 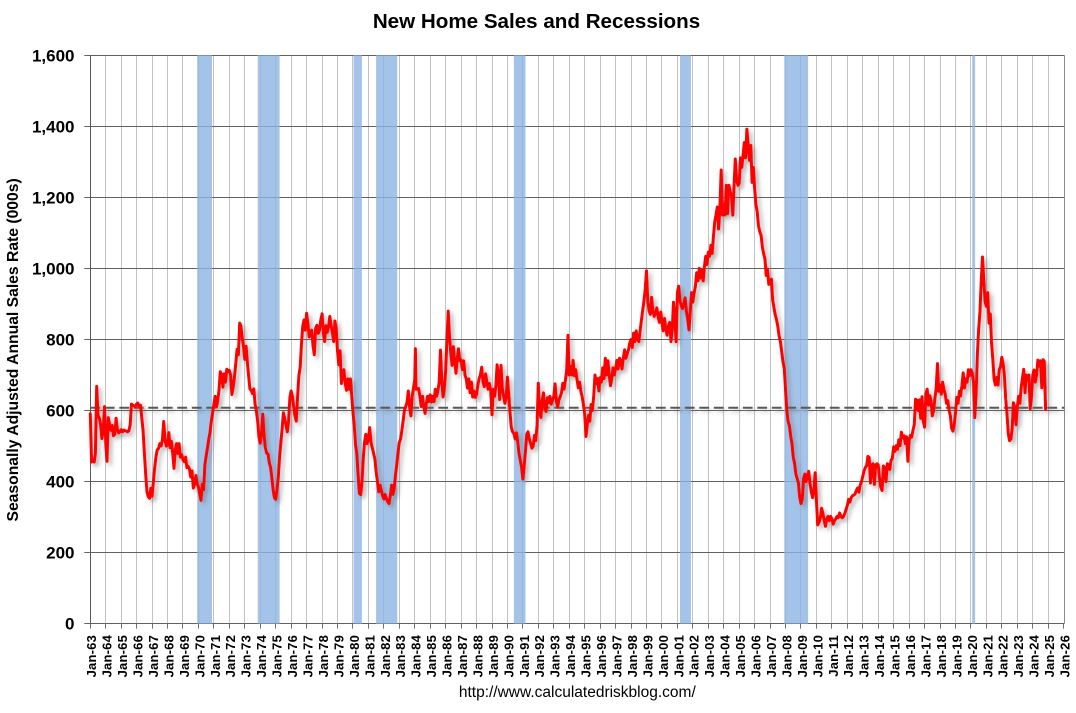 I want to click on svg-text: Jan-98, so click(x=632, y=656).